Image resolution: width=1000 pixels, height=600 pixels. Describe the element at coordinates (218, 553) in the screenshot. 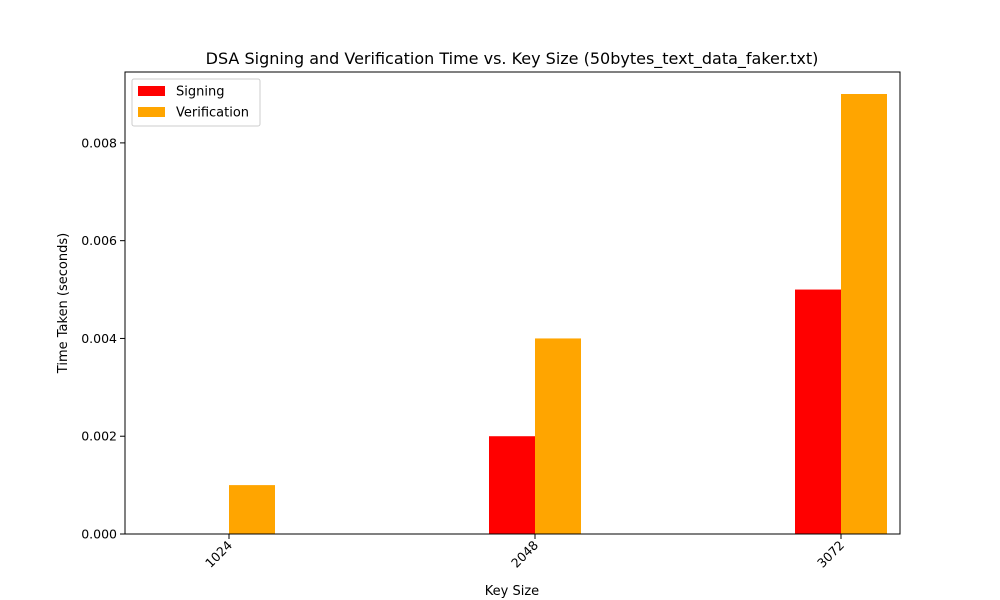

I see `x-tick-label: 1024` at that location.